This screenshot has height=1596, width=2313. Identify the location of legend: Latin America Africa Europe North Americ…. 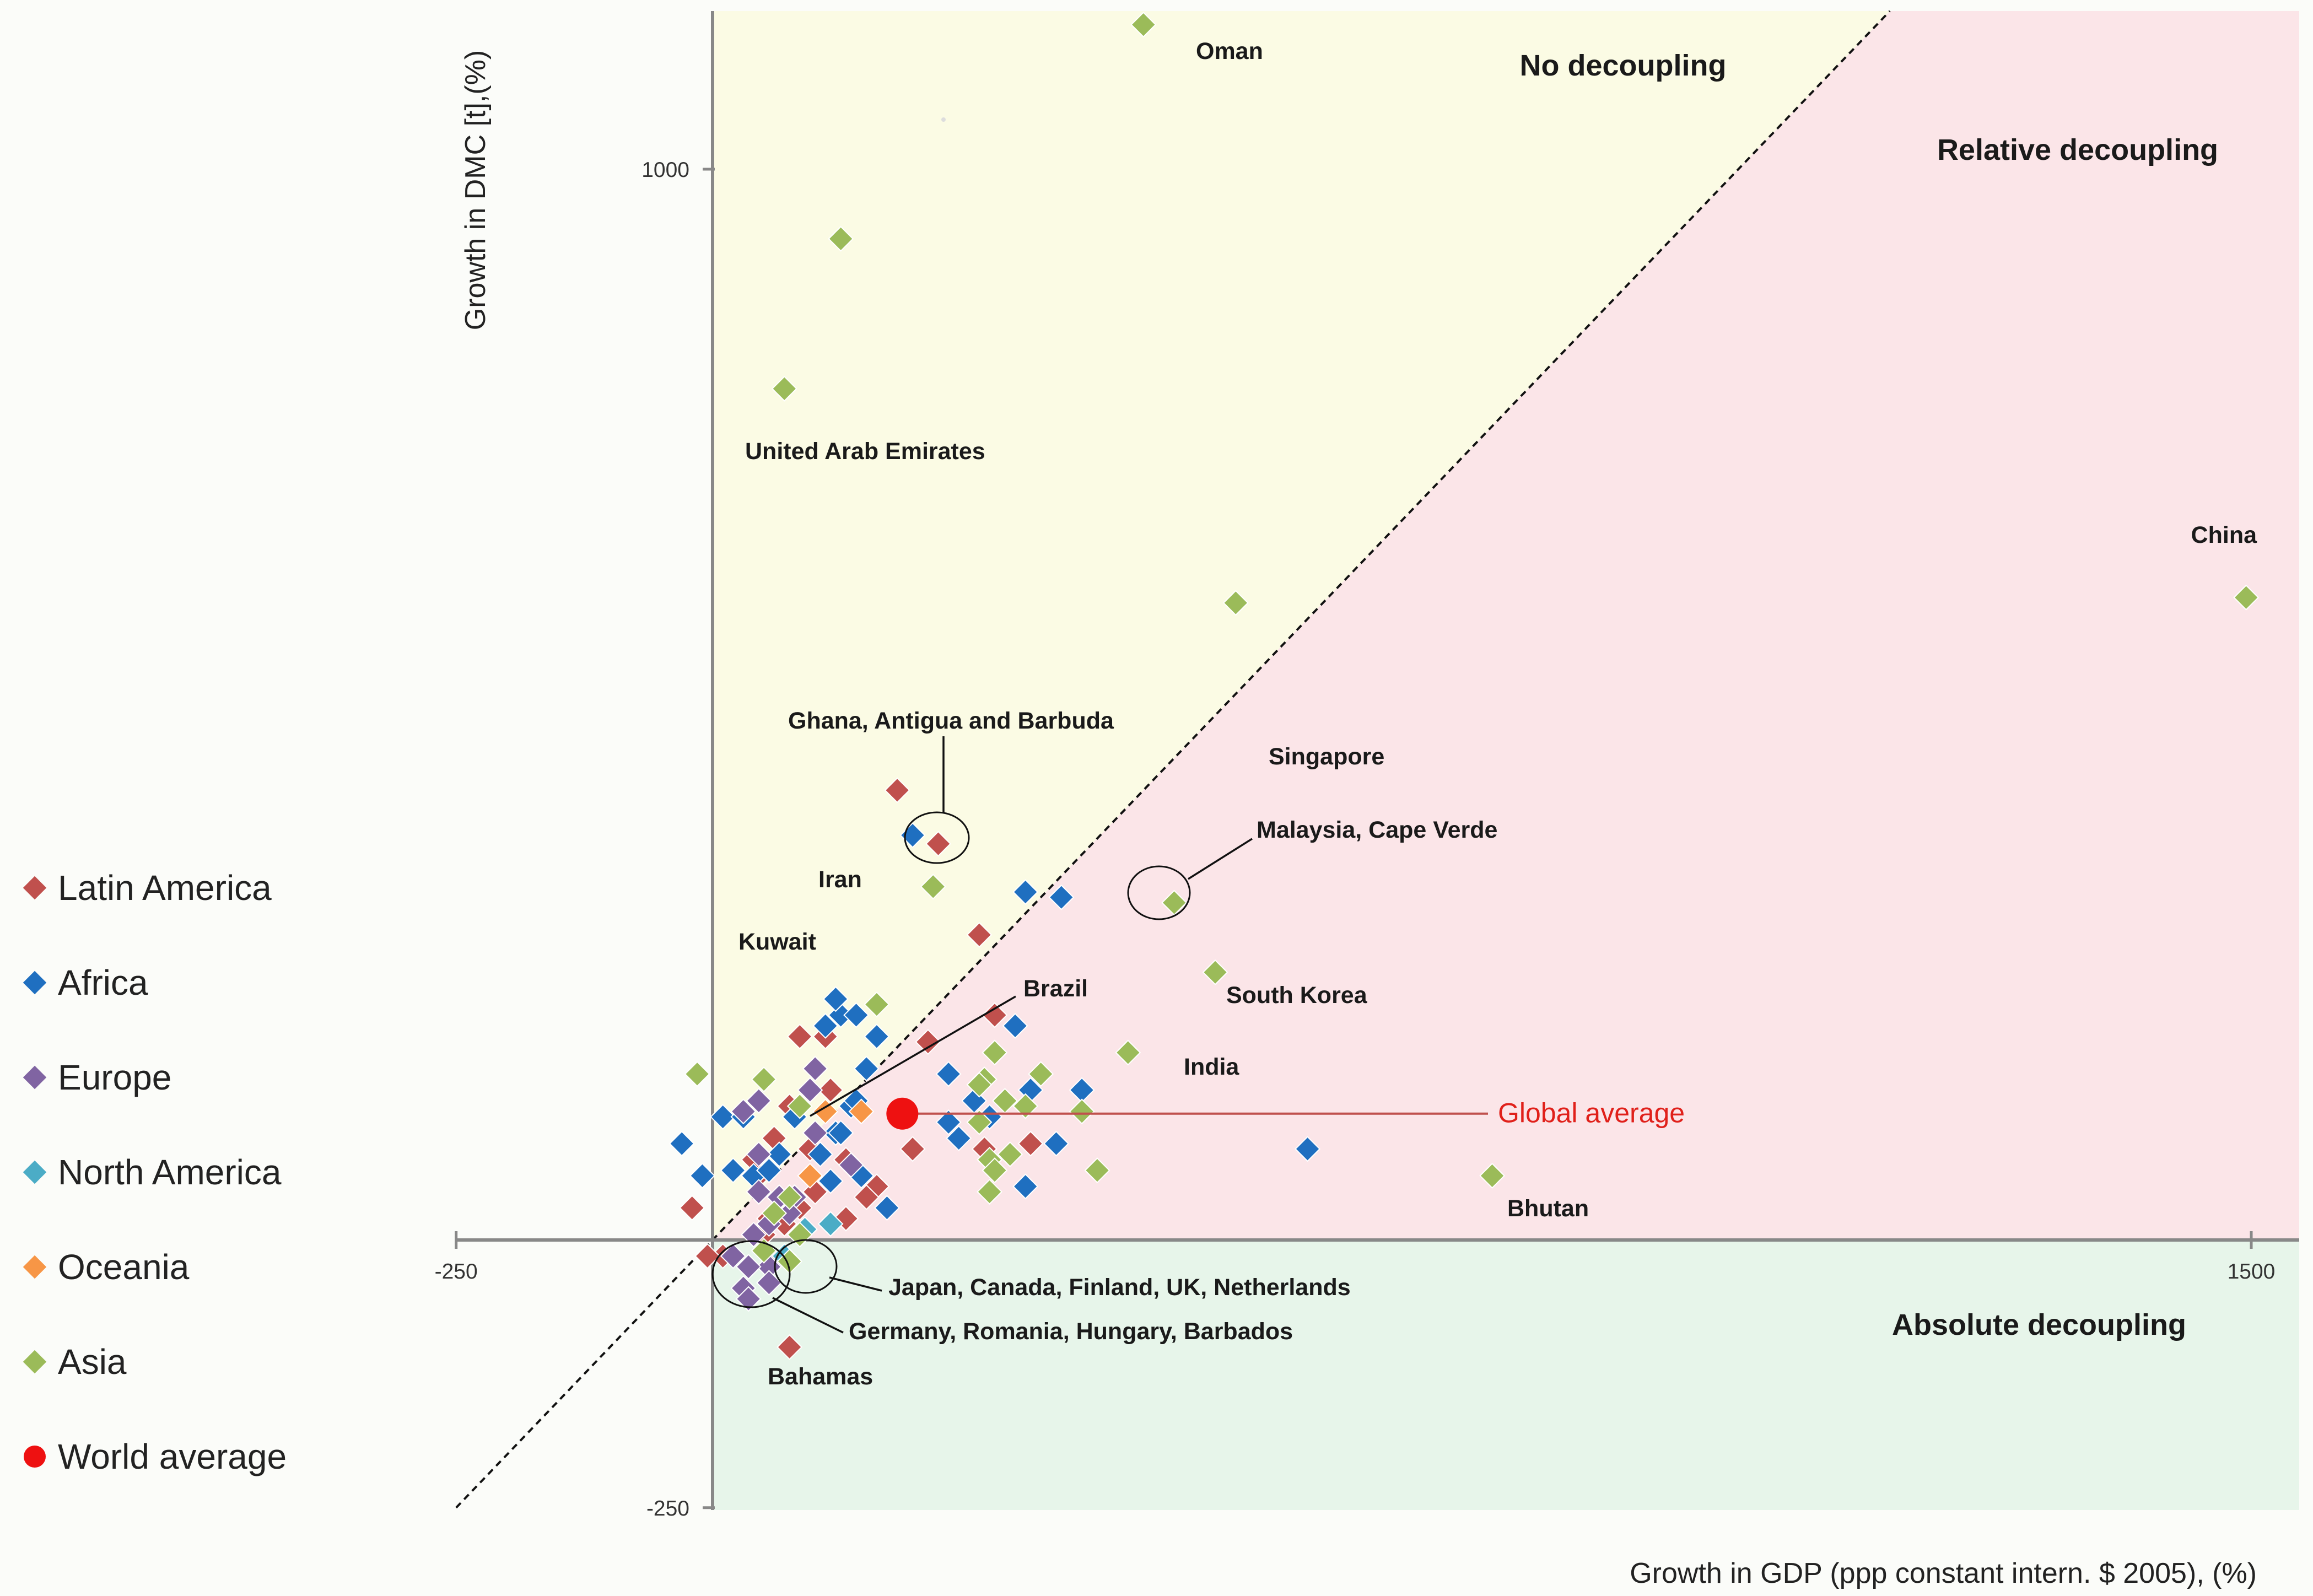
(153, 1172).